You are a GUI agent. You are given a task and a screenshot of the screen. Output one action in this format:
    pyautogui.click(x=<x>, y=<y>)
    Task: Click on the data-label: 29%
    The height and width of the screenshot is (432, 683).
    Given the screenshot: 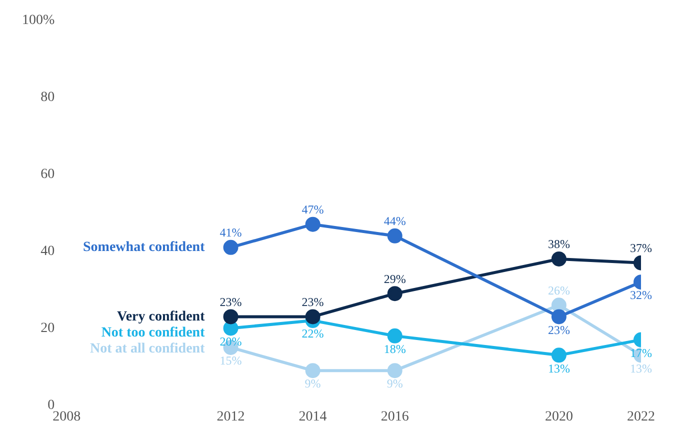 What is the action you would take?
    pyautogui.click(x=395, y=279)
    